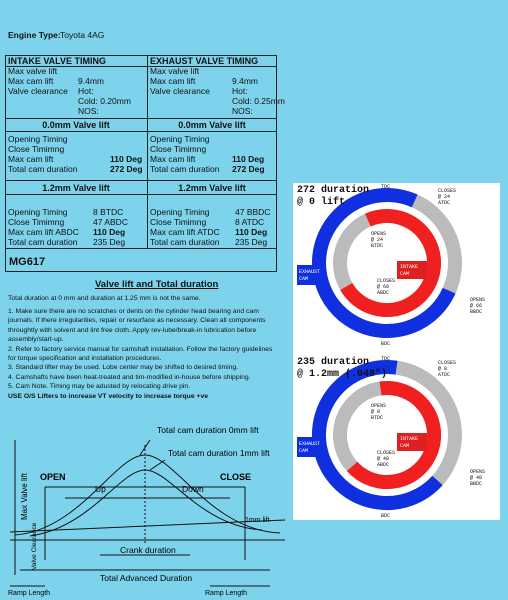  What do you see at coordinates (378, 240) in the screenshot?
I see `wheel-label: OPENS @ 24 BTDC` at bounding box center [378, 240].